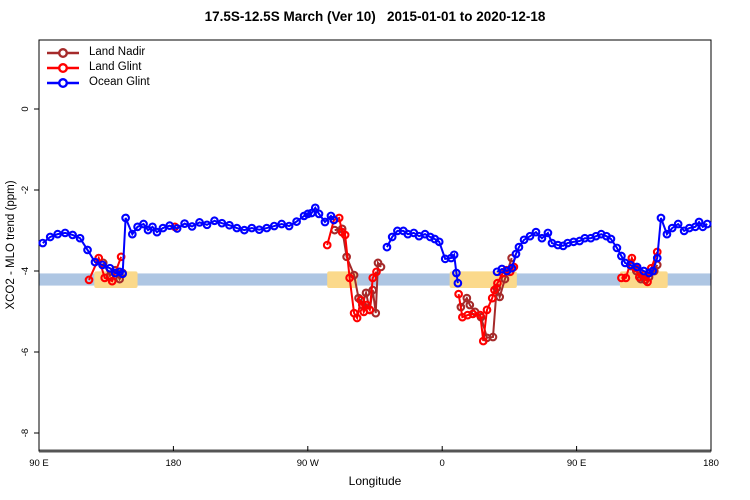 This screenshot has height=500, width=750. Describe the element at coordinates (308, 463) in the screenshot. I see `x-tick-label: 90 W` at that location.